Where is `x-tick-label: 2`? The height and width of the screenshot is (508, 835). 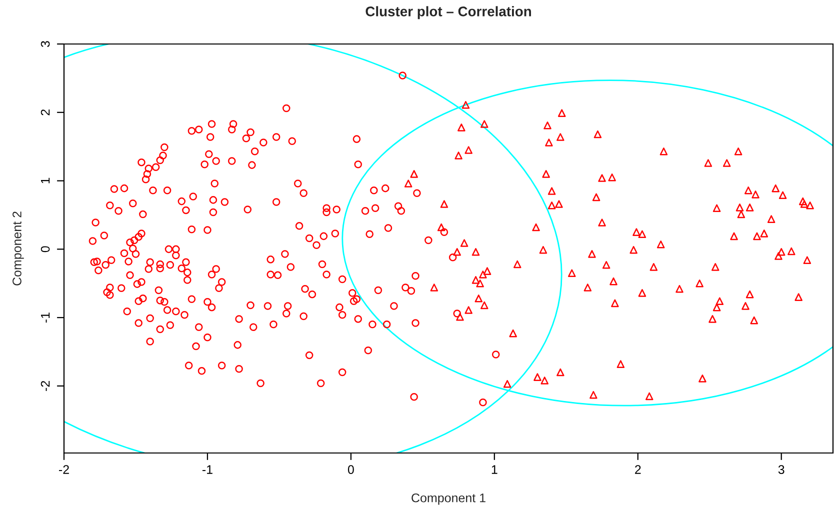 x-tick-label: 2 is located at coordinates (638, 469).